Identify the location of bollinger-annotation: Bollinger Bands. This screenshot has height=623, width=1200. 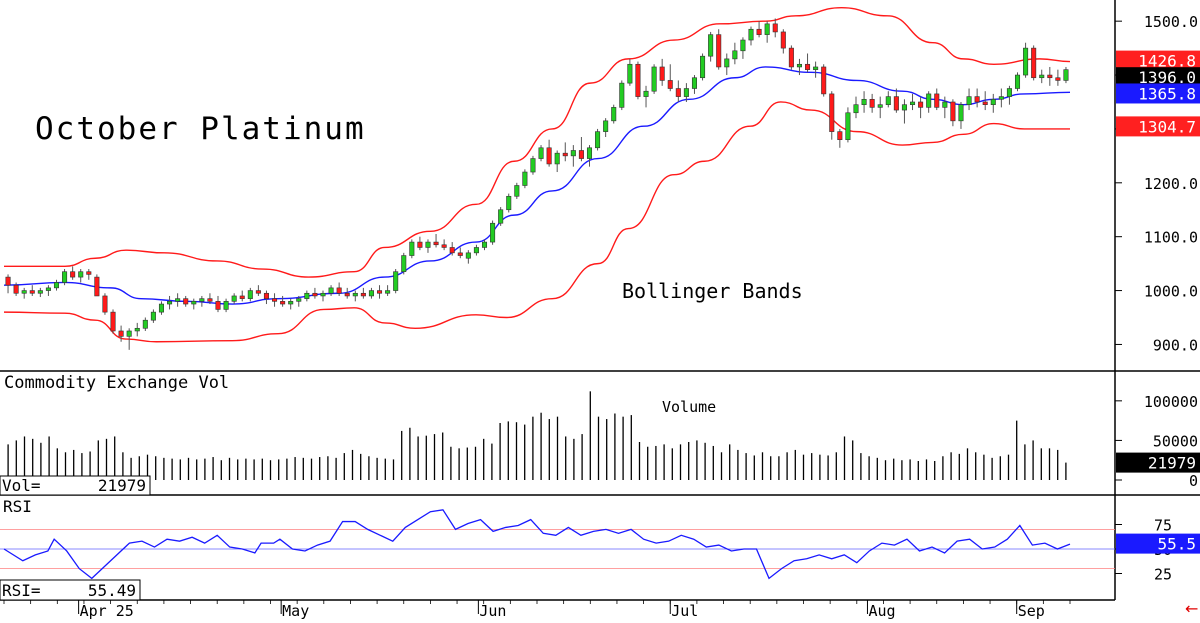
(712, 291).